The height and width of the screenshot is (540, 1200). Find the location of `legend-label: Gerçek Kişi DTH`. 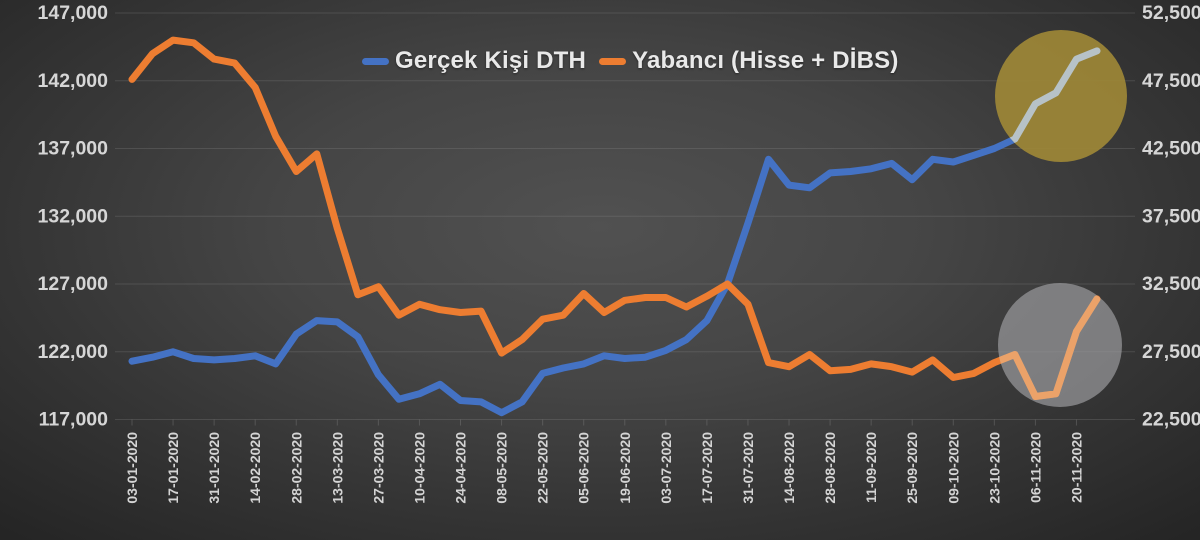

legend-label: Gerçek Kişi DTH is located at coordinates (491, 60).